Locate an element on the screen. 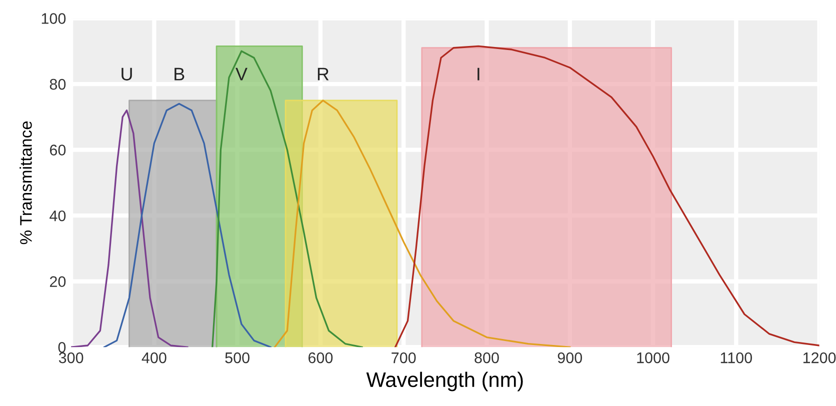 The width and height of the screenshot is (836, 406). series-label: U is located at coordinates (127, 74).